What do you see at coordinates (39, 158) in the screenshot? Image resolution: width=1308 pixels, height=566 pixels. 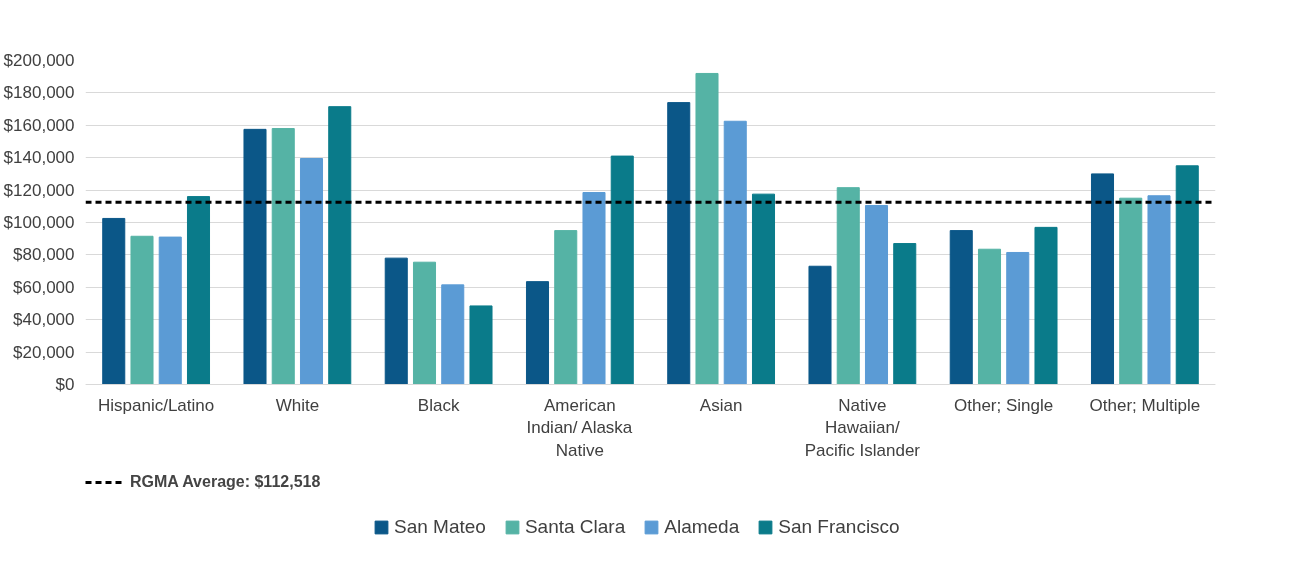 I see `y-tick-label: $140,000` at bounding box center [39, 158].